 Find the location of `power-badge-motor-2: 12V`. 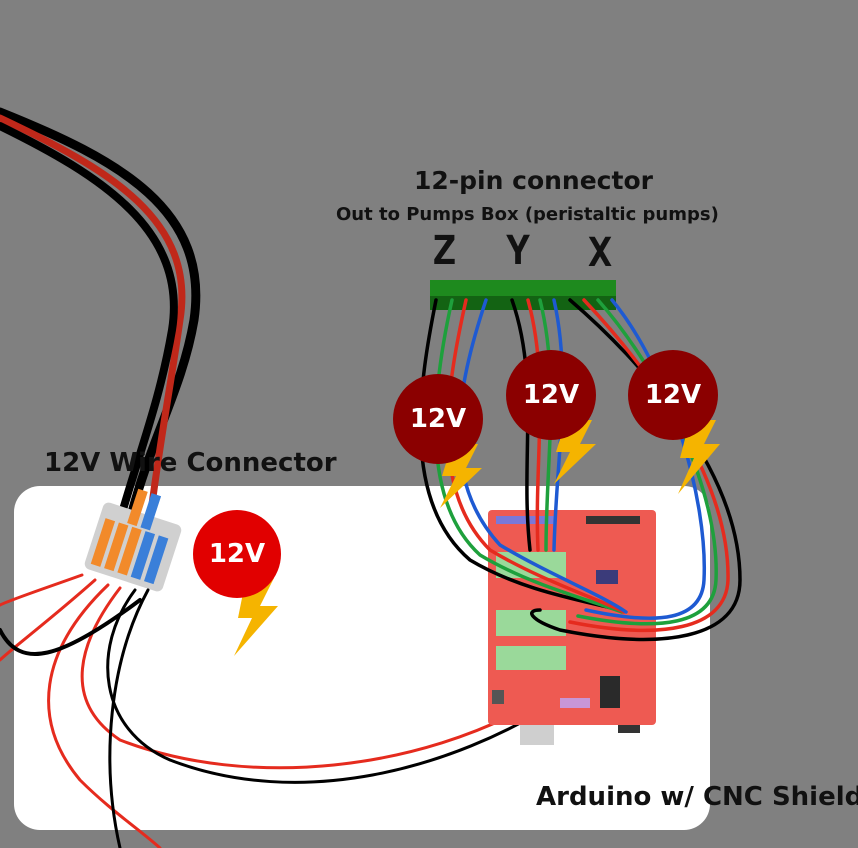

power-badge-motor-2: 12V is located at coordinates (551, 395).